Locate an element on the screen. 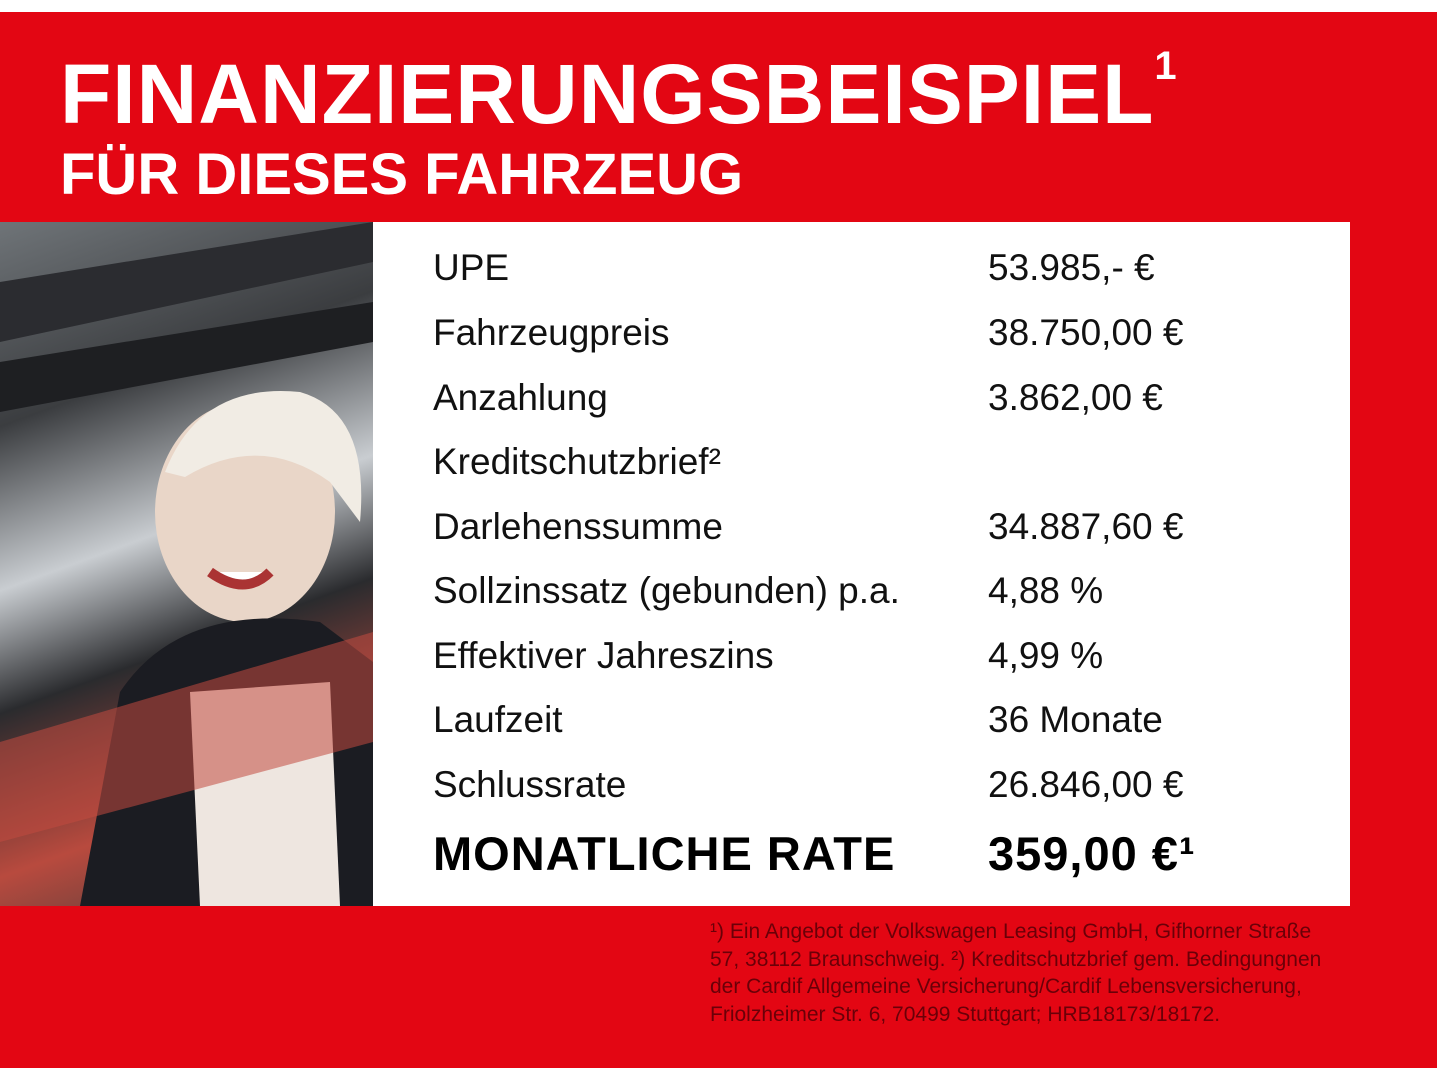 The width and height of the screenshot is (1440, 1080). row-value: 3.862,00 € is located at coordinates (1075, 397).